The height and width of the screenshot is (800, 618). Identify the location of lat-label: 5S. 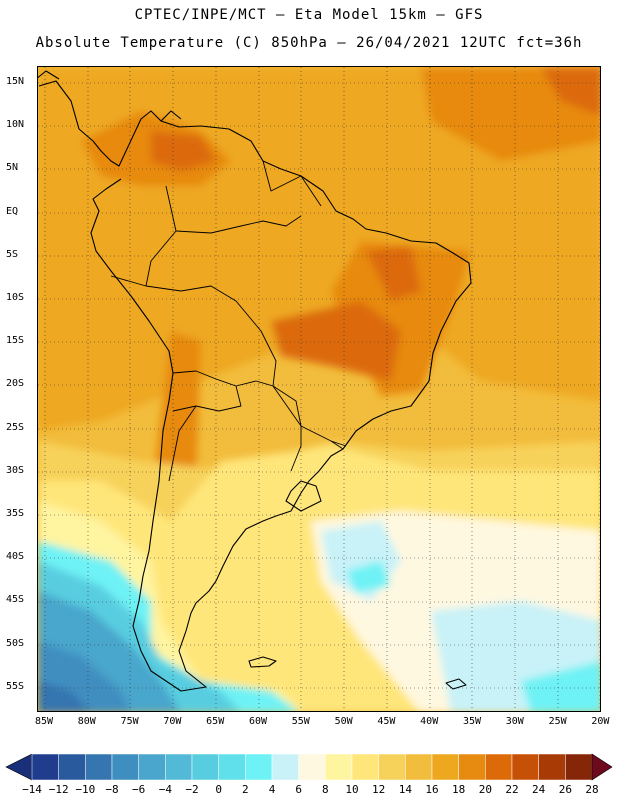
(12, 254).